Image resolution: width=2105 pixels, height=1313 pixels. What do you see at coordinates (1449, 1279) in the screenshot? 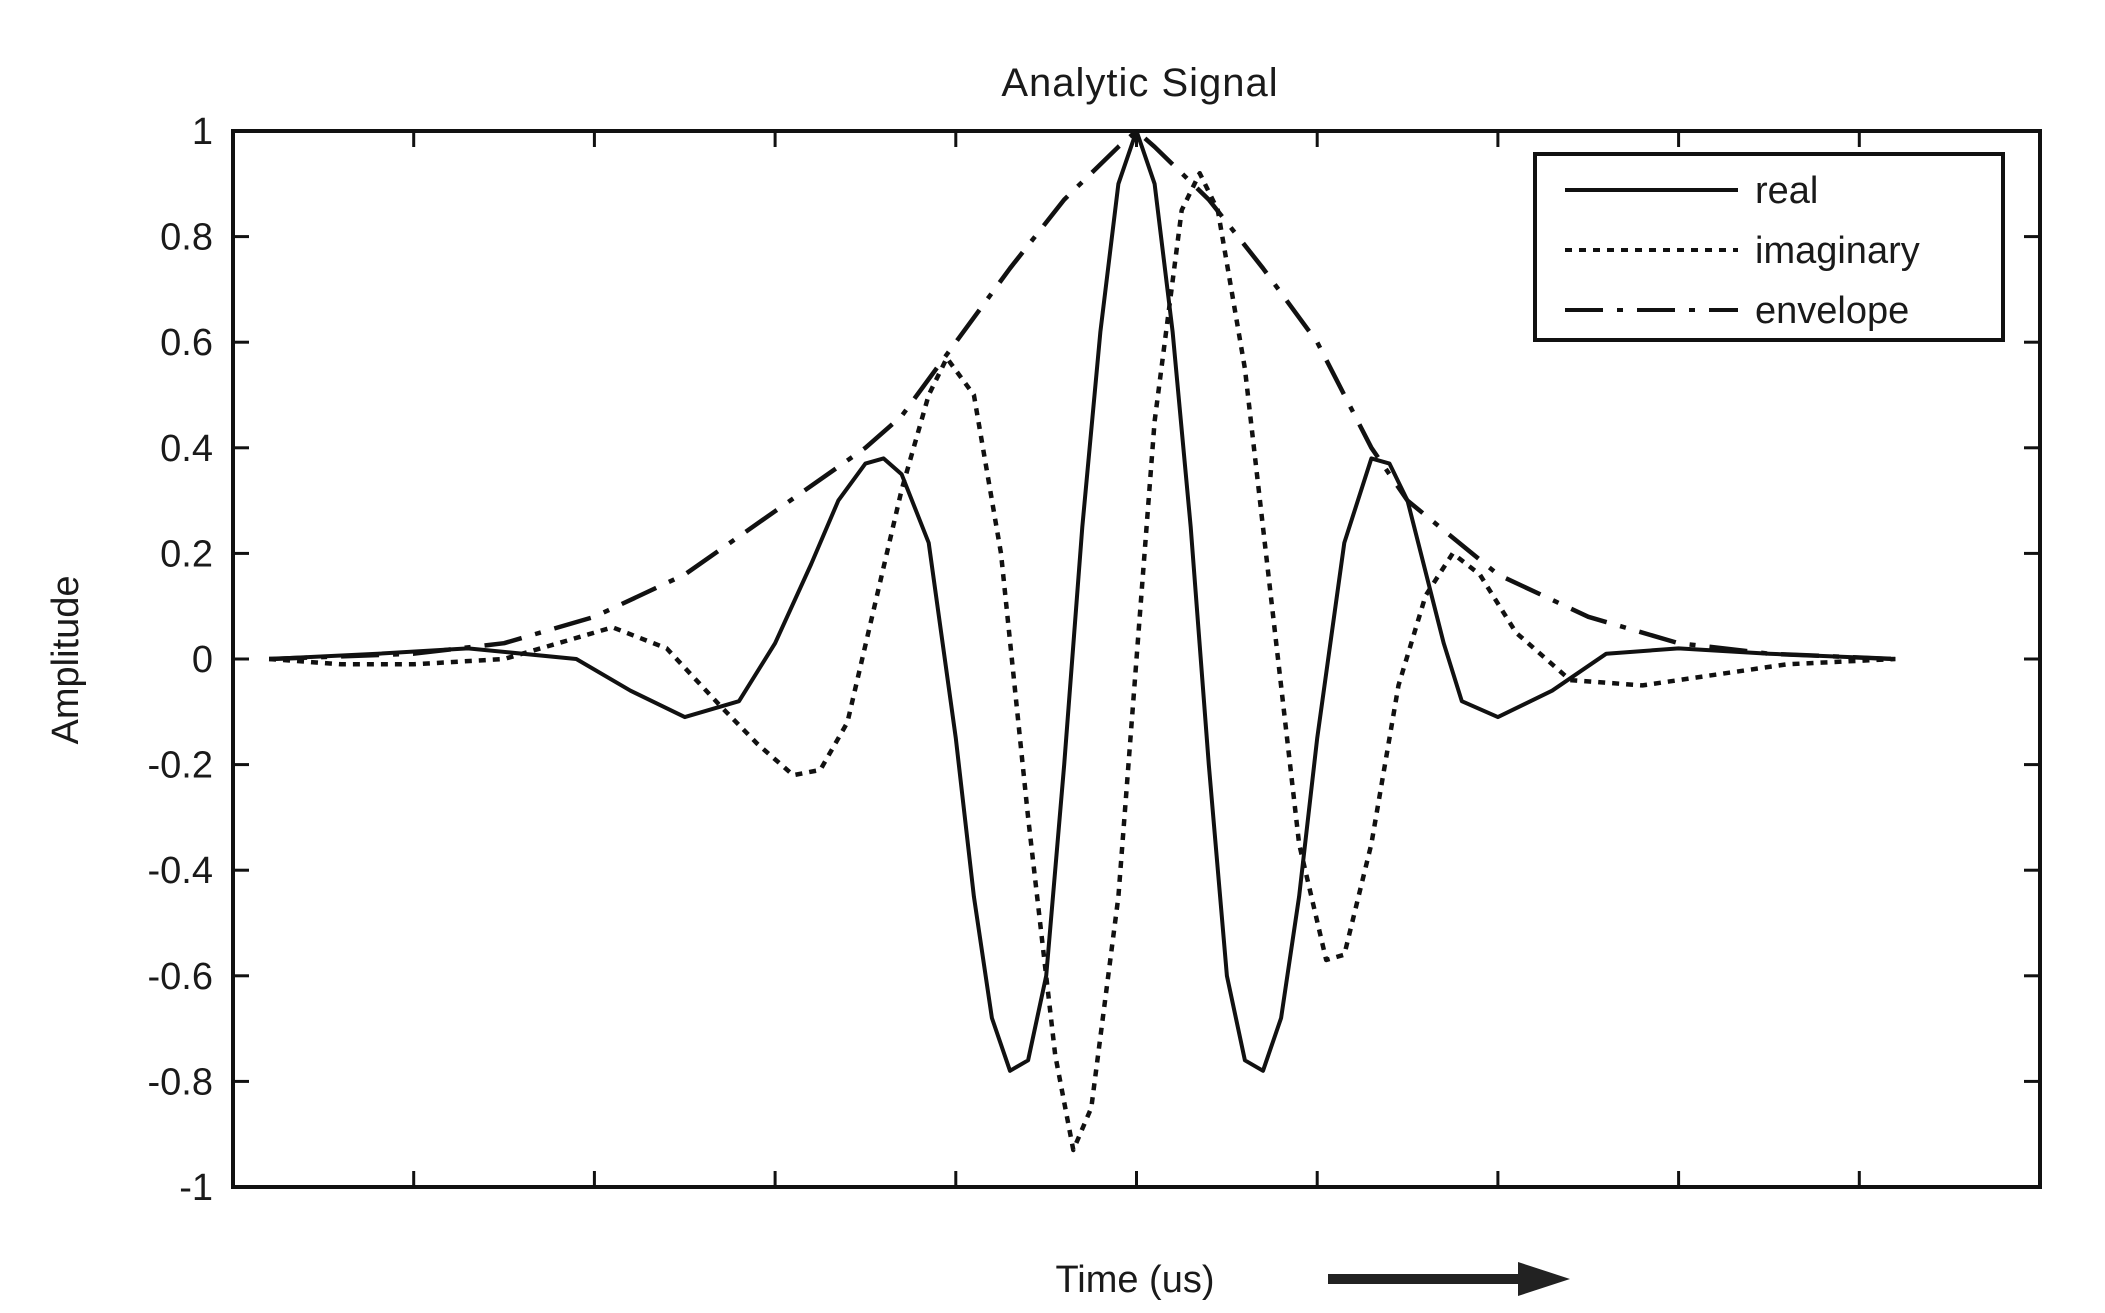
I see `right-arrow-icon` at bounding box center [1449, 1279].